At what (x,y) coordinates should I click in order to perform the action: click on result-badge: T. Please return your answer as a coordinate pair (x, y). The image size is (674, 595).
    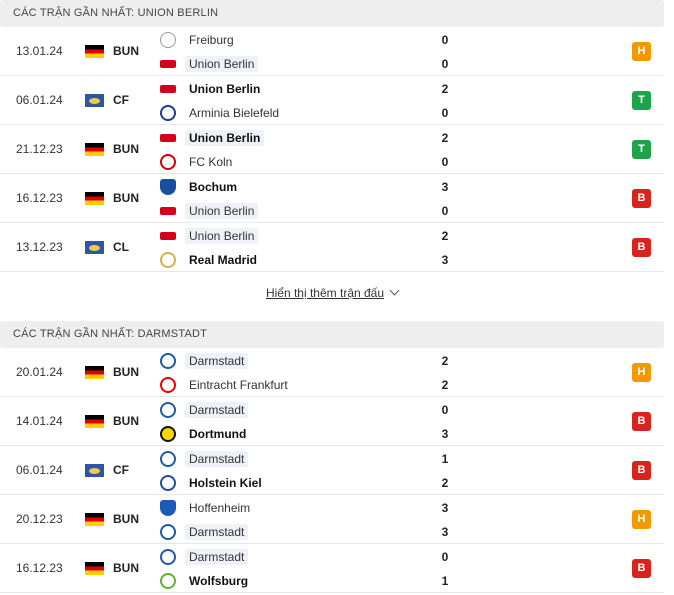
    Looking at the image, I should click on (641, 149).